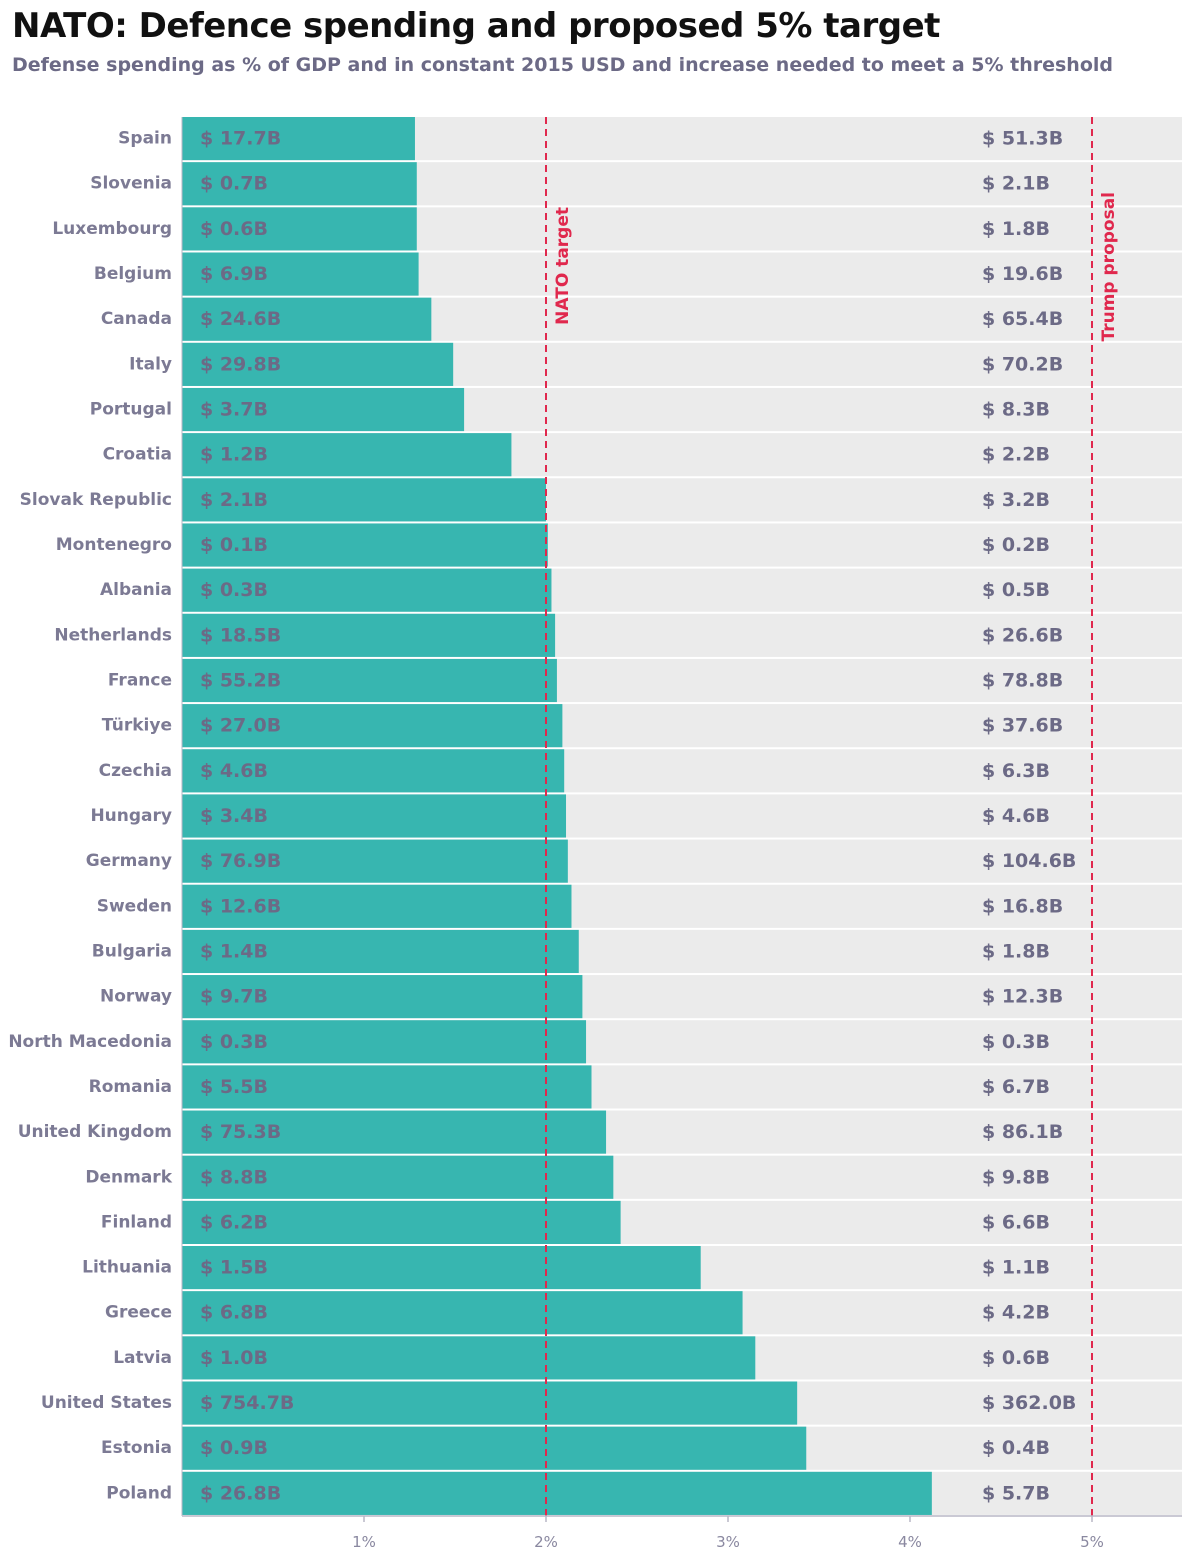 The image size is (1192, 1560). Describe the element at coordinates (1022, 319) in the screenshot. I see `increase-label: $ 65.4B` at that location.